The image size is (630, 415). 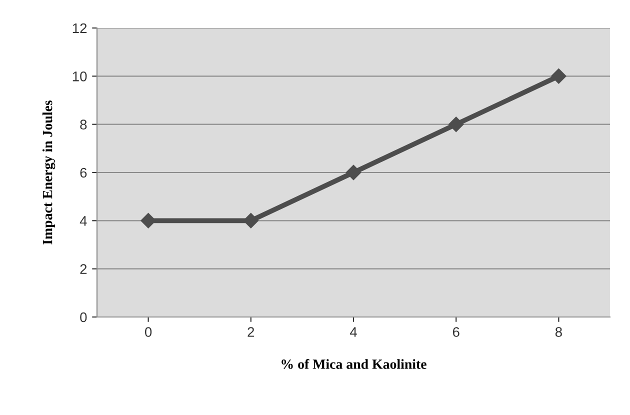 I want to click on y-tick-label: 2, so click(x=83, y=269).